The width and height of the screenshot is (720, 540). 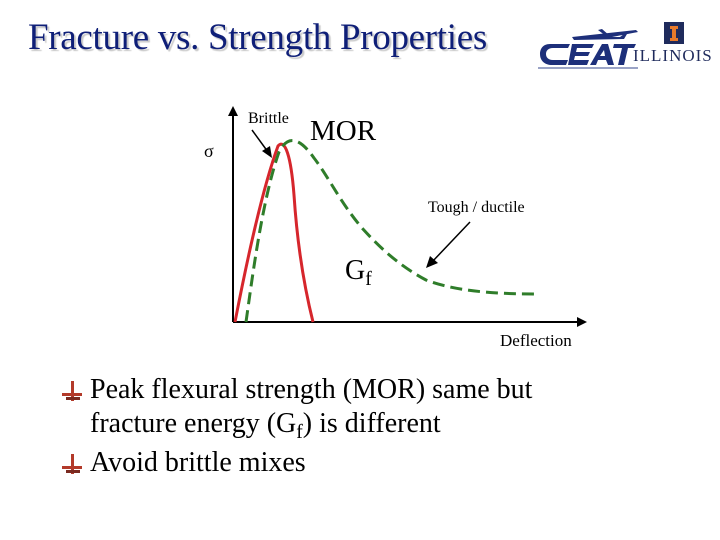 What do you see at coordinates (355, 270) in the screenshot?
I see `gf-main: G` at bounding box center [355, 270].